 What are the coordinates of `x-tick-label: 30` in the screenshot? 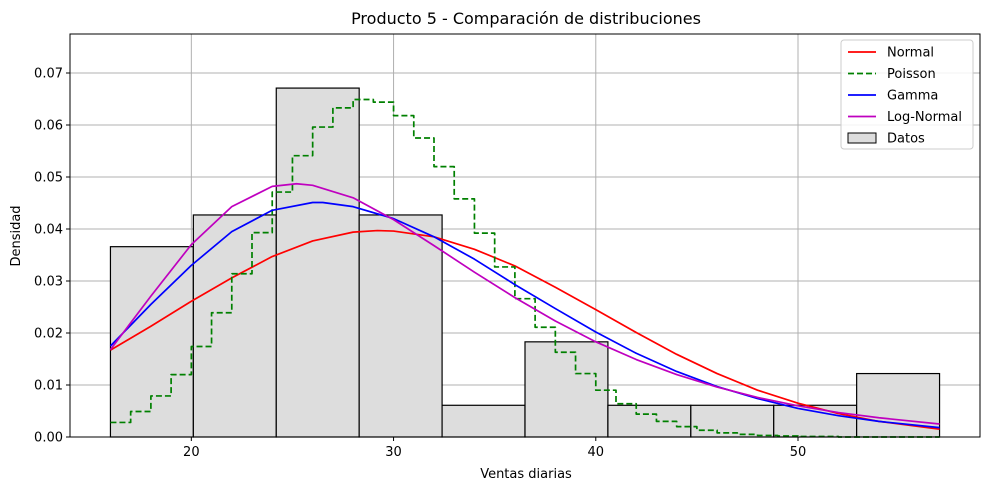 It's located at (393, 452).